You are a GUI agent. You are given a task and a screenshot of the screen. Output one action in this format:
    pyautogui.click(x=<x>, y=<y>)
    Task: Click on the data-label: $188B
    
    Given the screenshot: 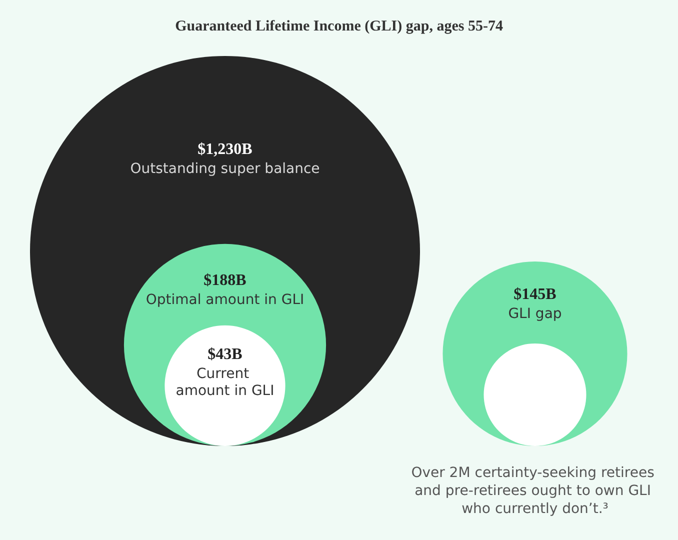 What is the action you would take?
    pyautogui.click(x=225, y=280)
    